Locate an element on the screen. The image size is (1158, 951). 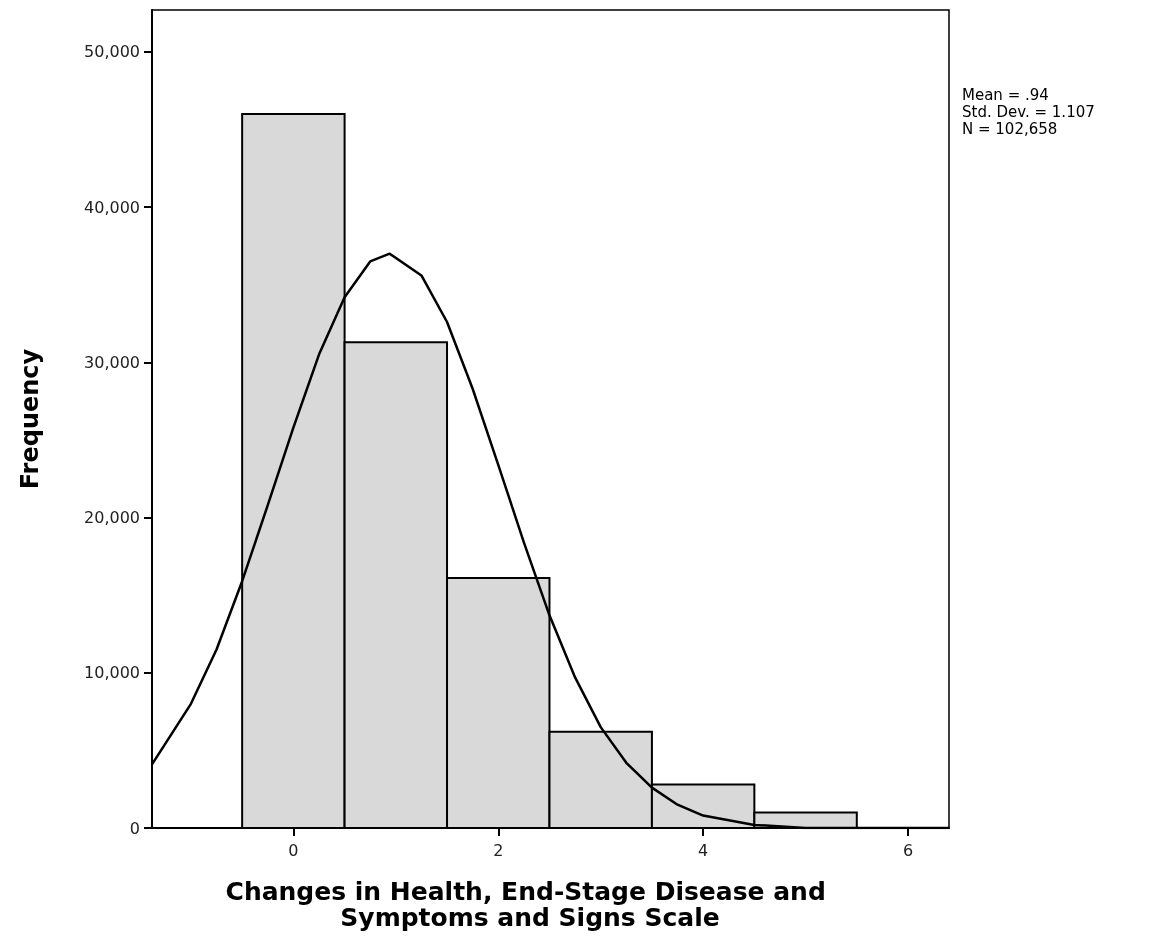
y-tick-label: 40,000 is located at coordinates (112, 207).